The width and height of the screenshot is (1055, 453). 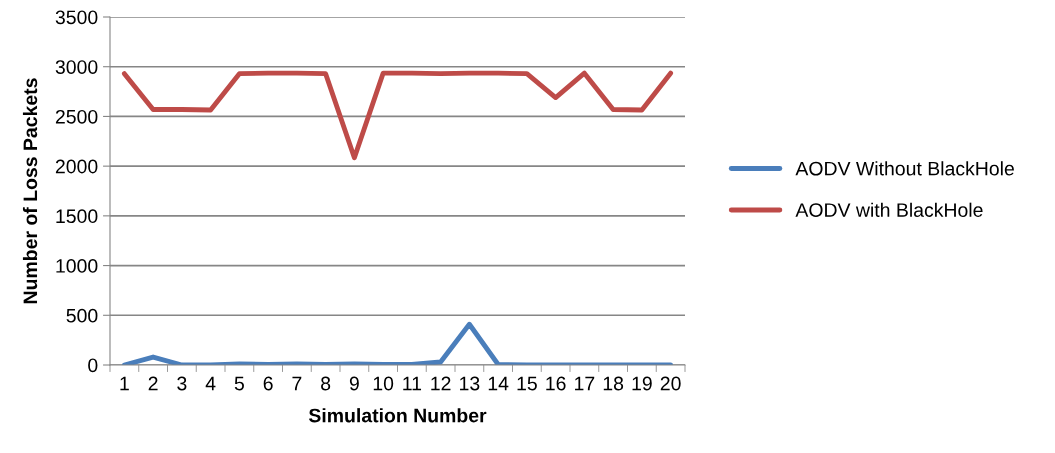 I want to click on legend-label: AODV with BlackHole, so click(x=889, y=209).